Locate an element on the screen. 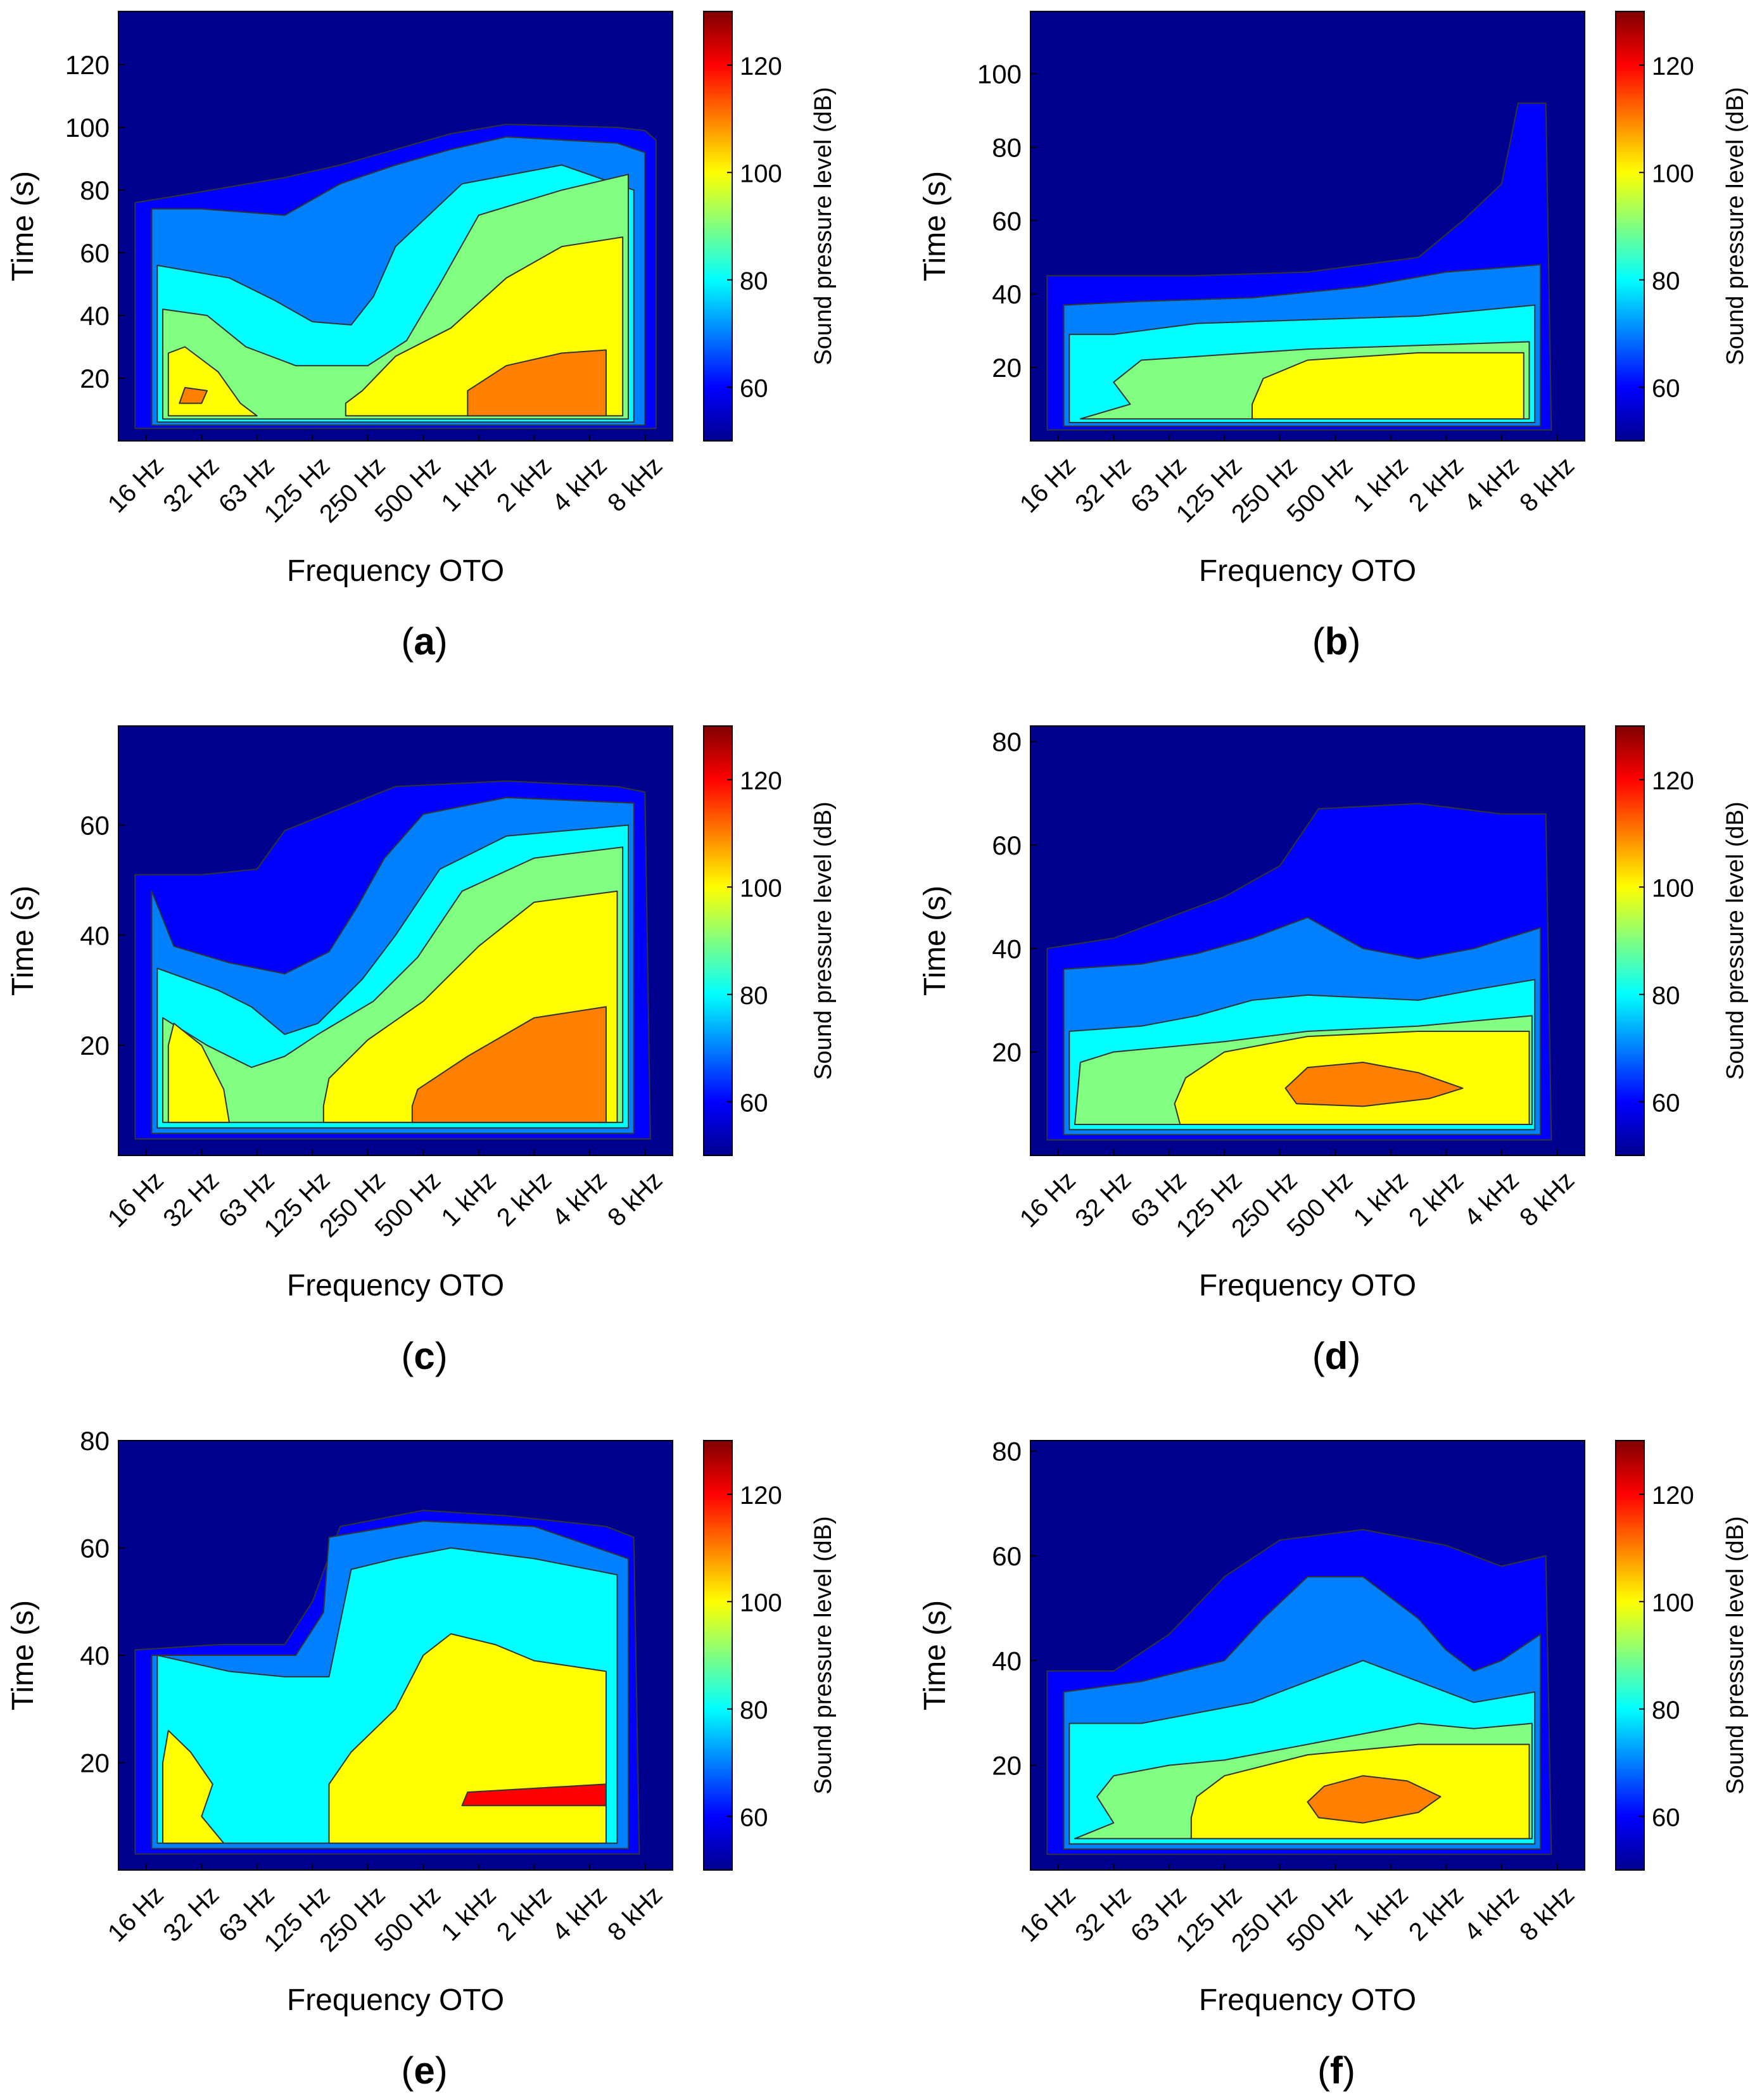  panel-label: (c) is located at coordinates (424, 1356).